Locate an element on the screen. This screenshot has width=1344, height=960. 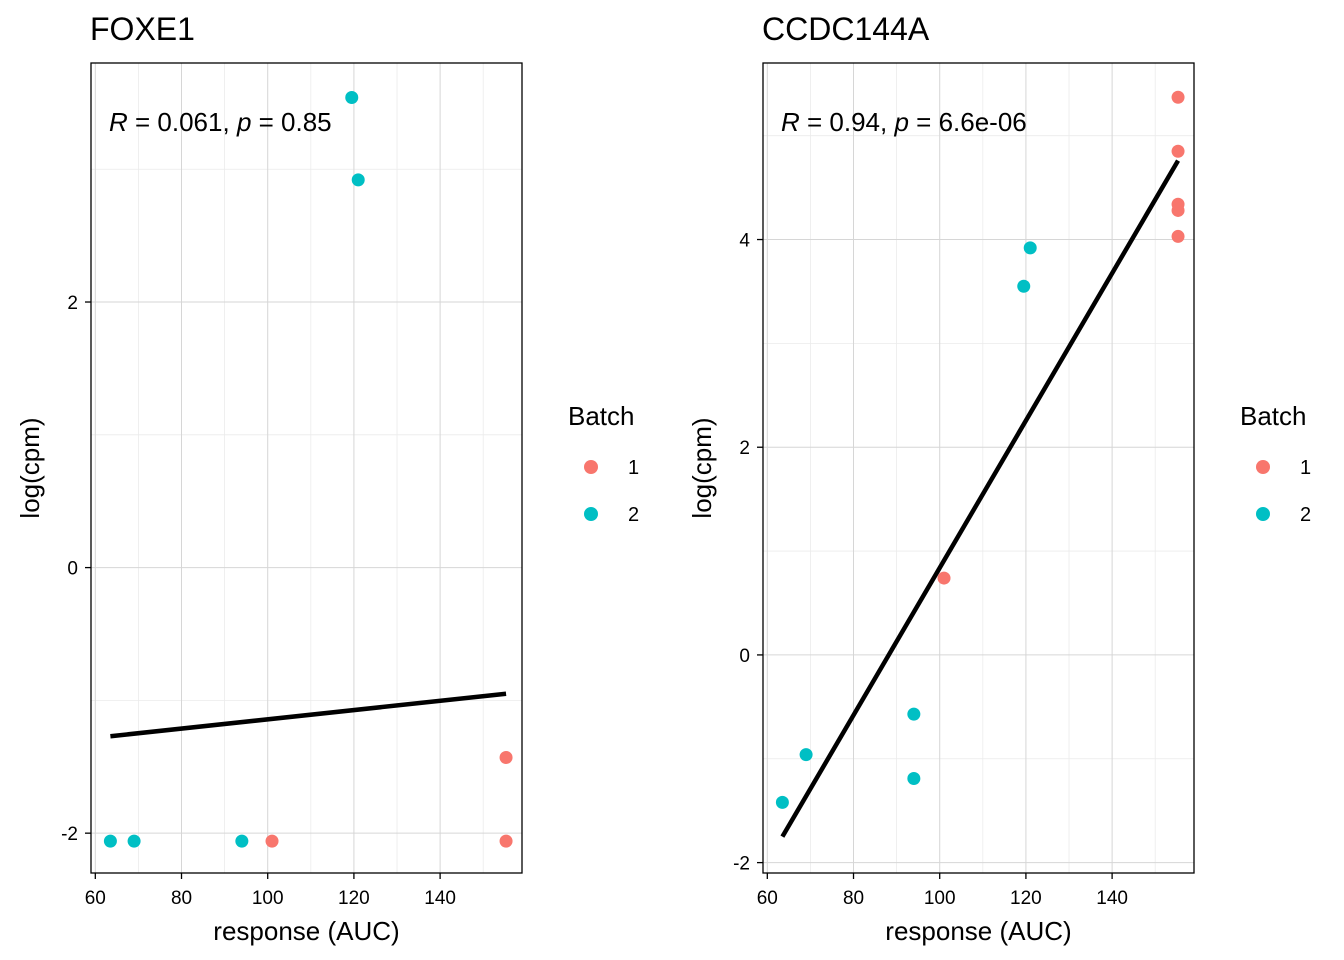
correlation-annotation: R = 0.94, p = 6.6e-06 is located at coordinates (904, 122).